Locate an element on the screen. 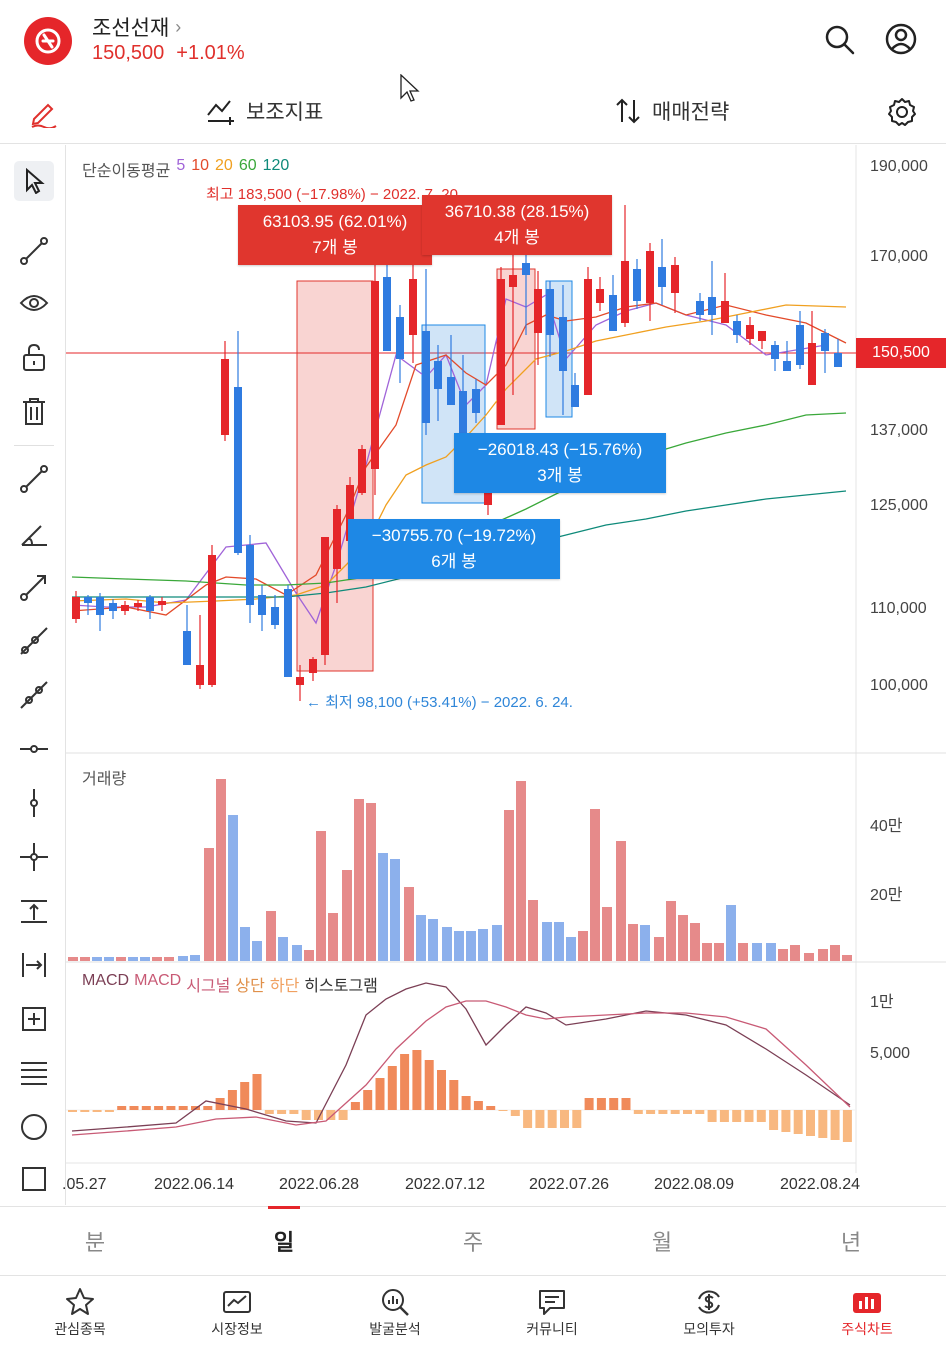 The height and width of the screenshot is (1348, 946). indicators-button: 보조지표 is located at coordinates (264, 111).